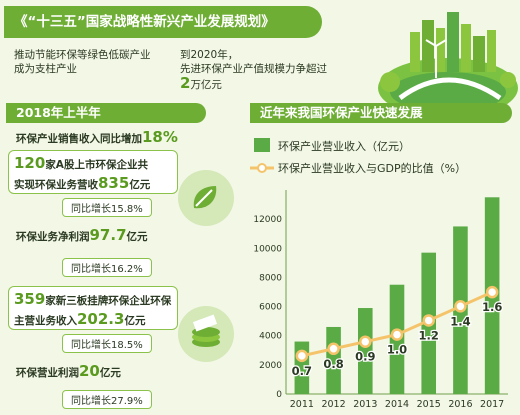 Image resolution: width=520 pixels, height=415 pixels. Describe the element at coordinates (206, 85) in the screenshot. I see `target-unit: 万亿元` at that location.